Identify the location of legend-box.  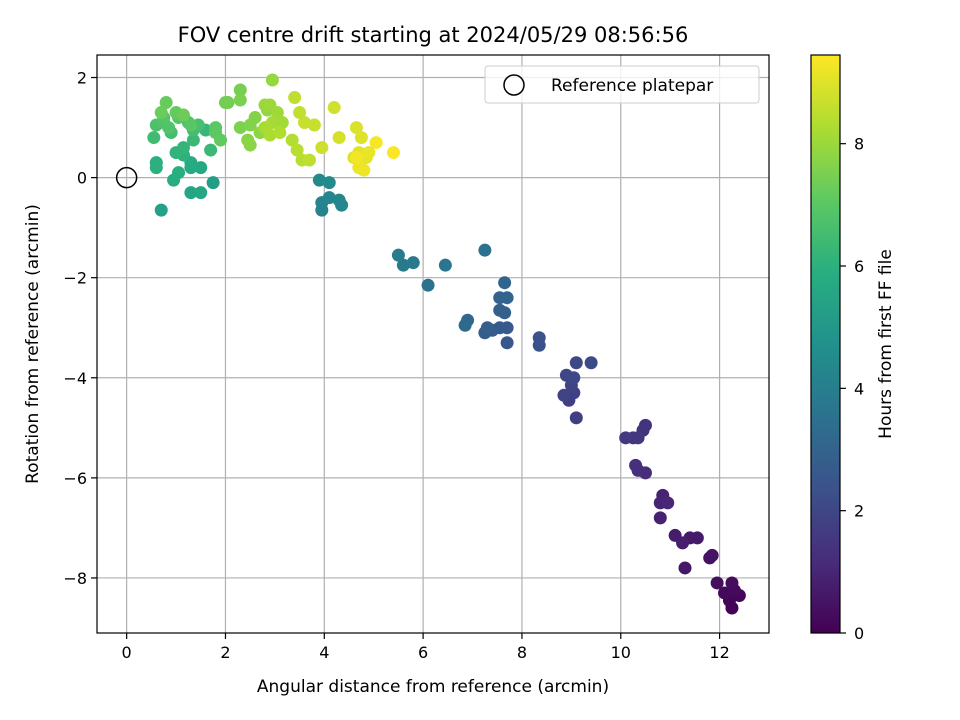
(622, 84).